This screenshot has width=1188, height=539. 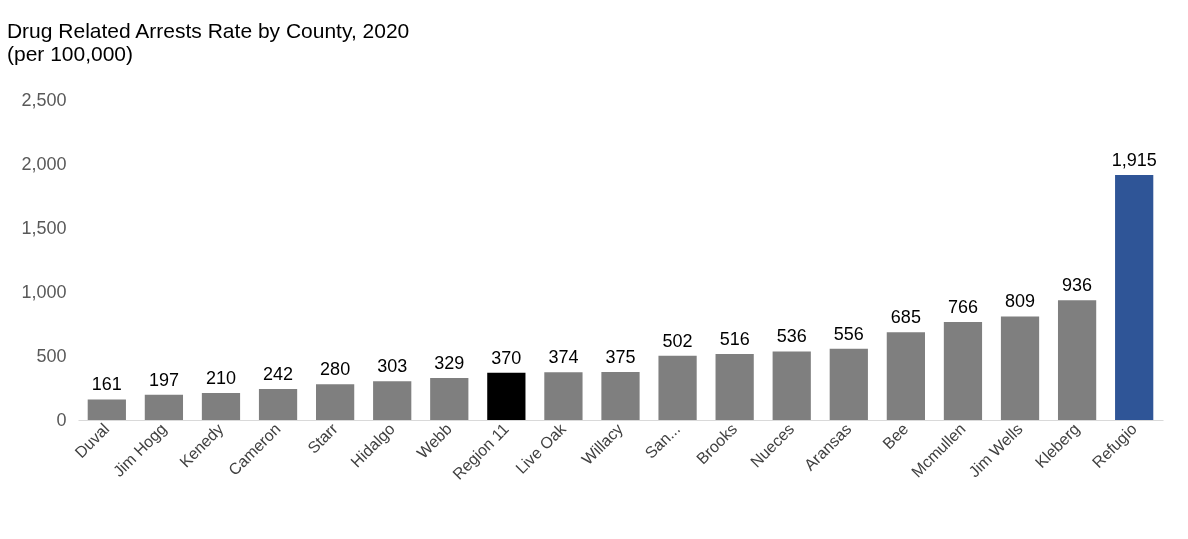 What do you see at coordinates (44, 227) in the screenshot?
I see `y-tick-label: 1,500` at bounding box center [44, 227].